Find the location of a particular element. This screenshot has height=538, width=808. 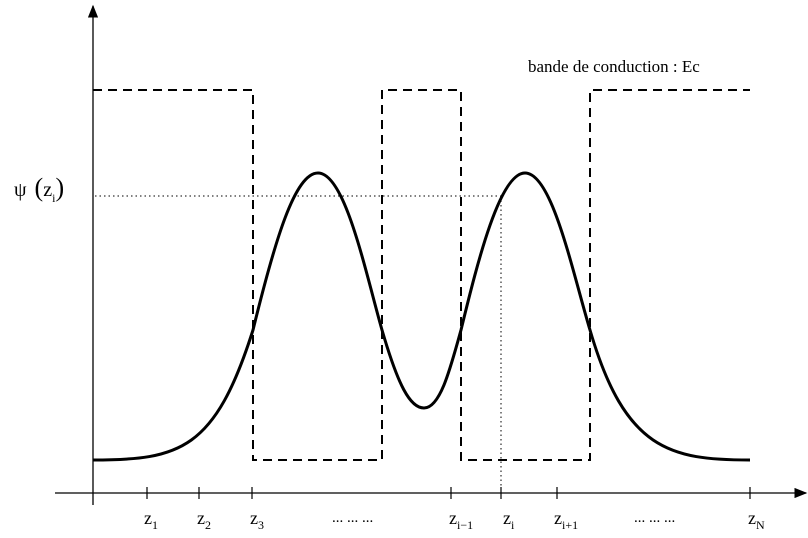

psi-base: z is located at coordinates (47, 190).